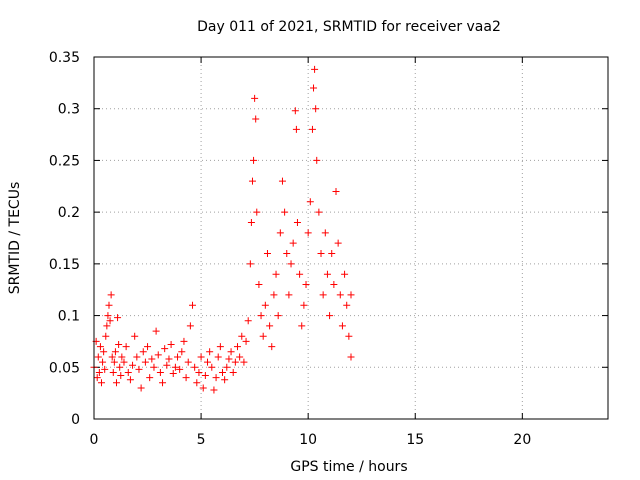 This screenshot has width=640, height=480. I want to click on y-tick-label: 0.15, so click(64, 265).